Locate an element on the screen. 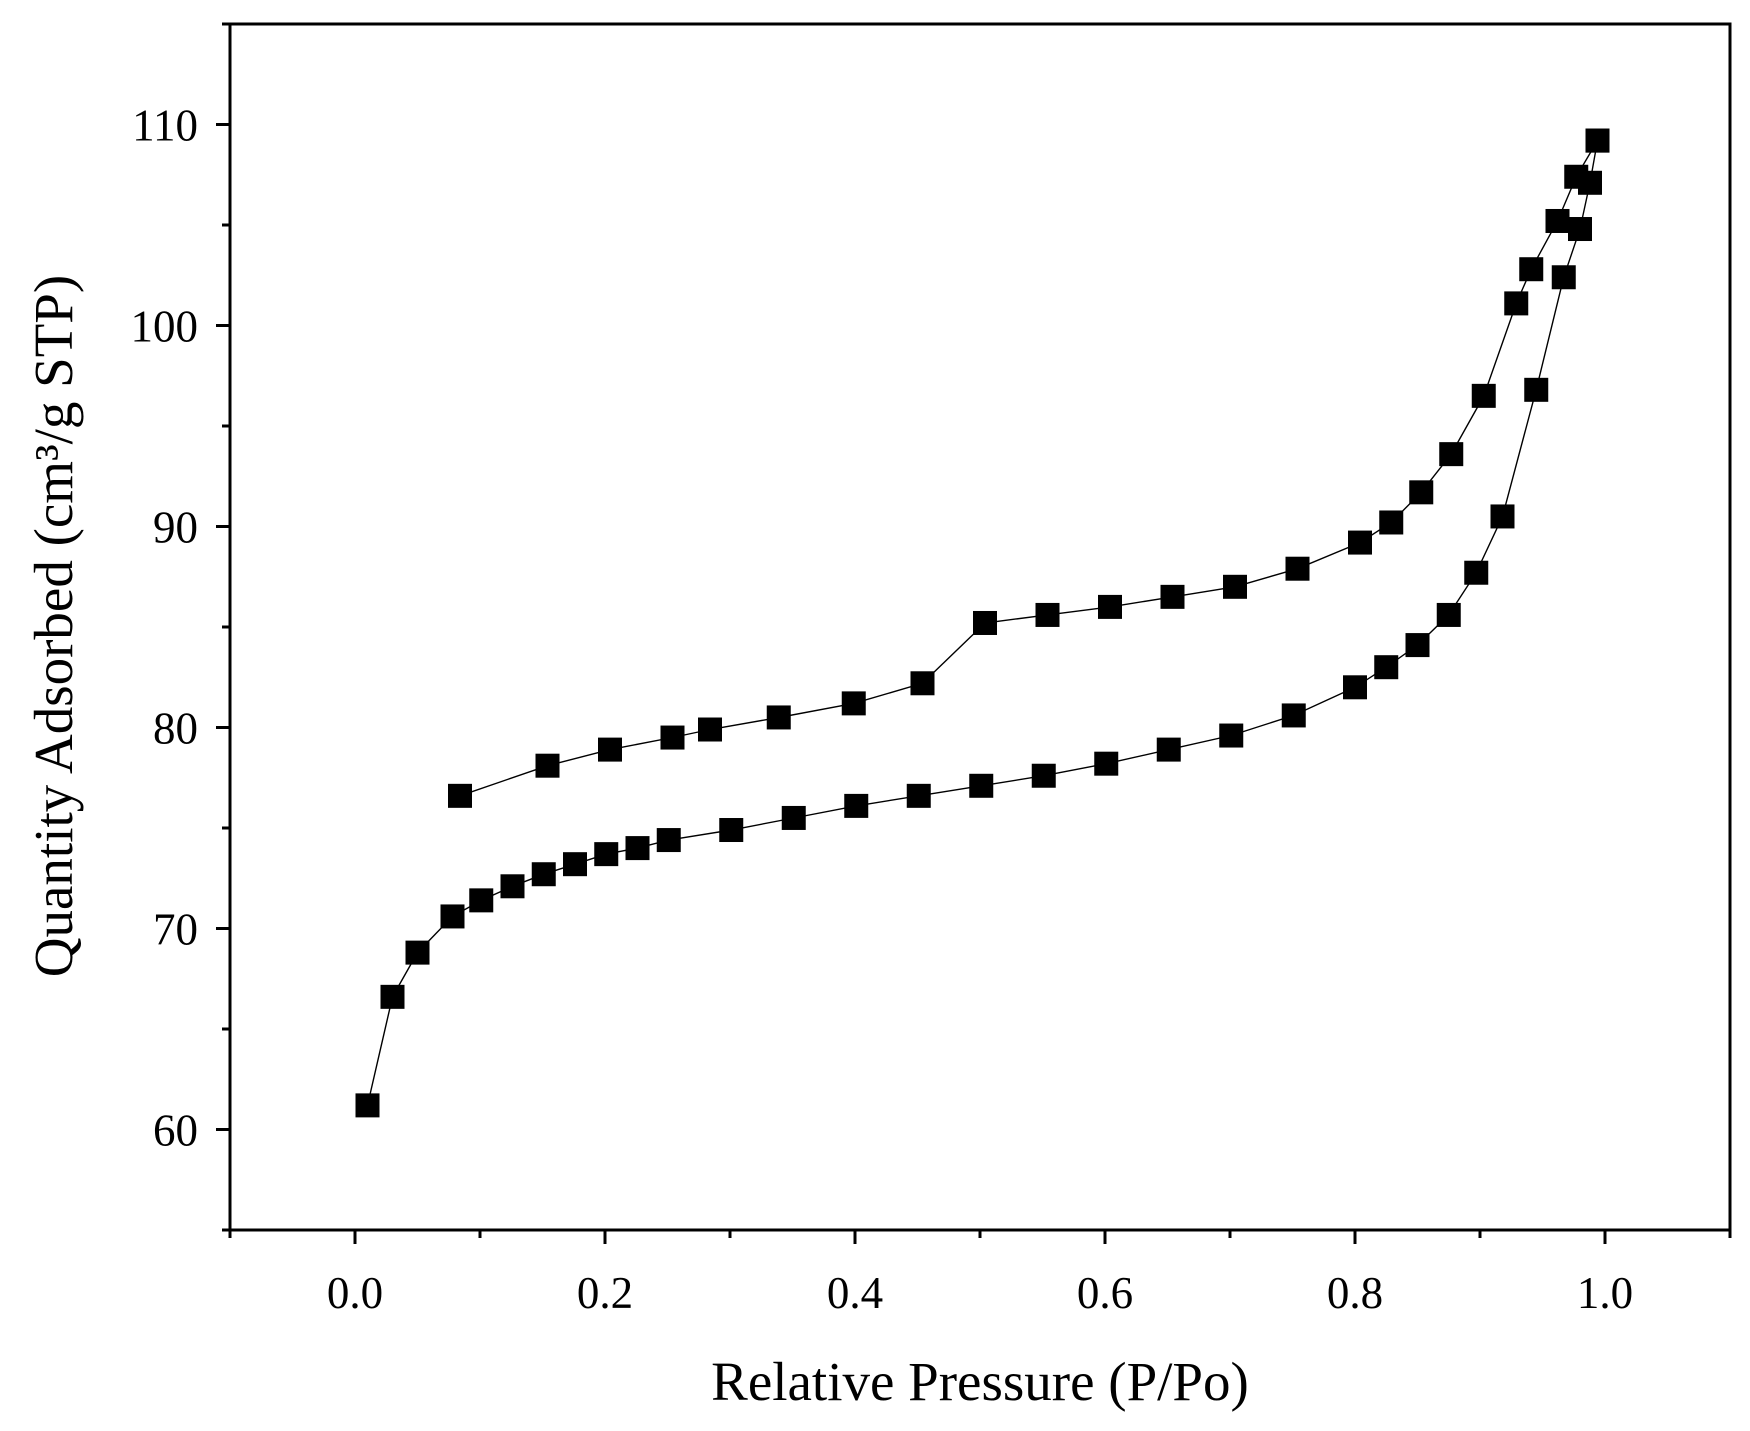 The image size is (1750, 1431). x-tick-label: 0.4 is located at coordinates (855, 1293).